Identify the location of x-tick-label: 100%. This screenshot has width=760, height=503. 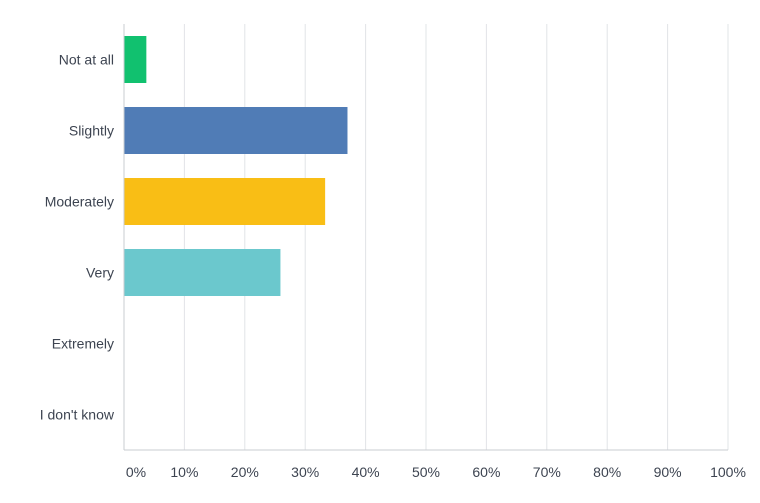
(728, 472).